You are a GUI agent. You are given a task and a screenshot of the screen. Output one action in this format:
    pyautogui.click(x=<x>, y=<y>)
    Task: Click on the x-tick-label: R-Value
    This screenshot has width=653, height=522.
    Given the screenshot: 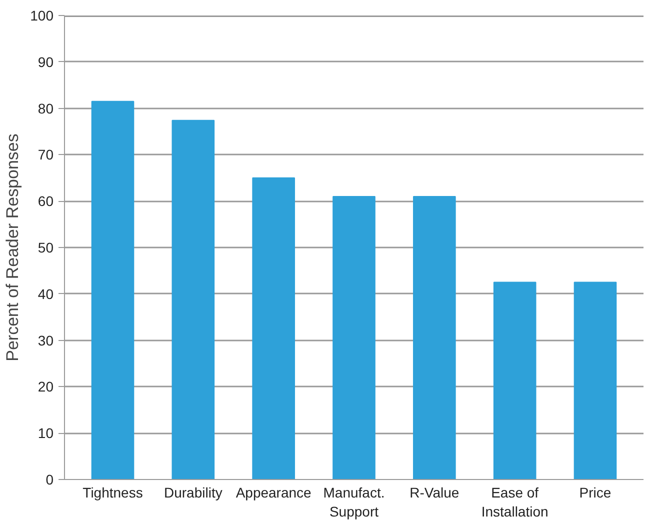 What is the action you would take?
    pyautogui.click(x=435, y=492)
    